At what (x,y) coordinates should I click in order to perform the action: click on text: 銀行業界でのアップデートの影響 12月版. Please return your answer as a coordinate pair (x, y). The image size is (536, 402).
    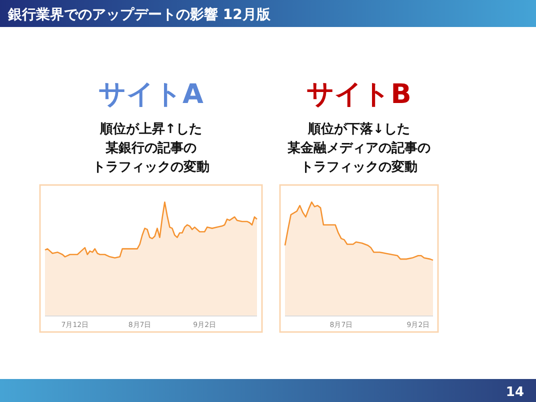
    Looking at the image, I should click on (139, 14).